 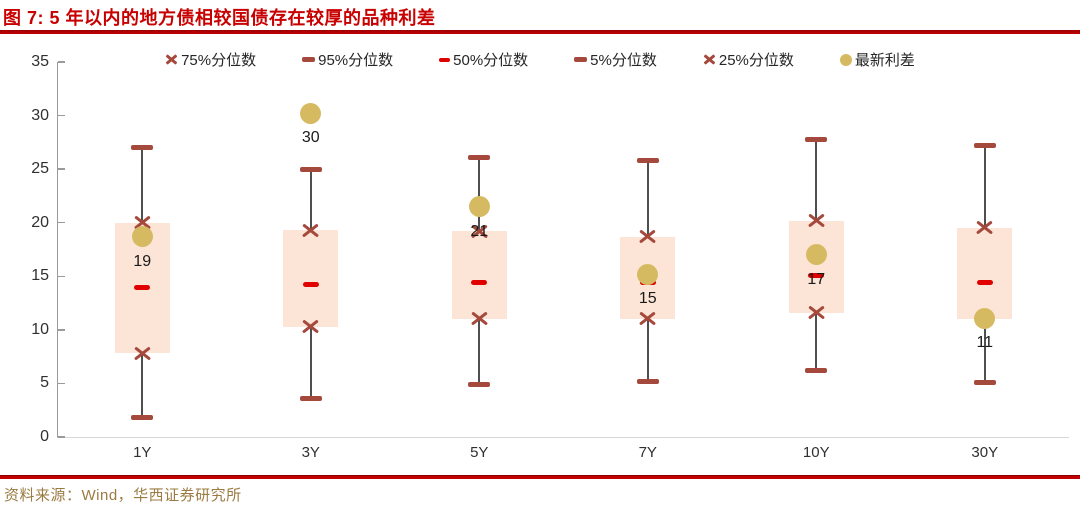 I want to click on y-tick-label: 30, so click(x=40, y=115).